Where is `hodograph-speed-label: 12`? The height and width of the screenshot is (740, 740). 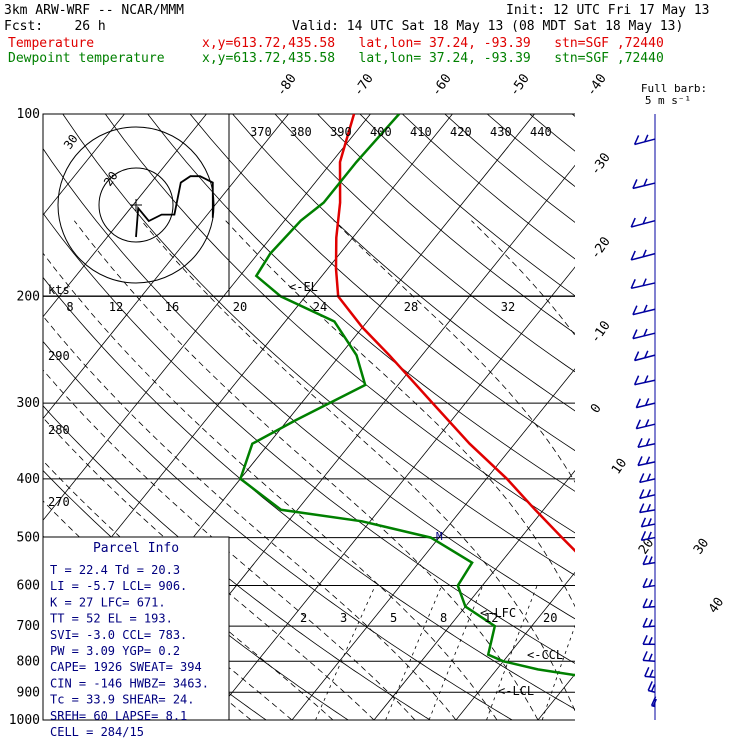
hodograph-speed-label: 12 is located at coordinates (116, 307).